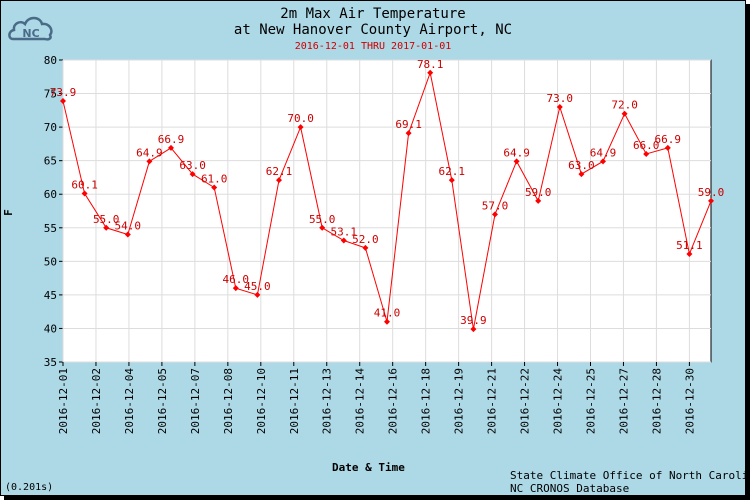 The height and width of the screenshot is (500, 750). Describe the element at coordinates (214, 179) in the screenshot. I see `data-label: 61.0` at that location.